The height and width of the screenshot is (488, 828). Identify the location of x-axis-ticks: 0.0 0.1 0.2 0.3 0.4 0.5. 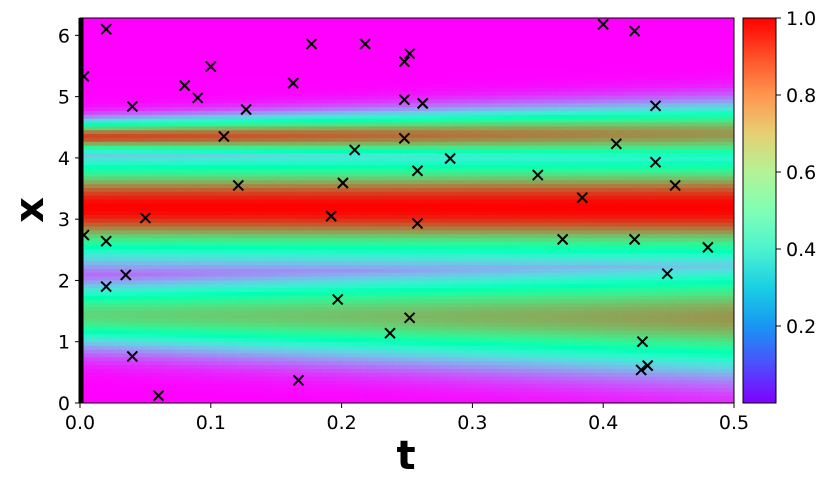
(407, 418).